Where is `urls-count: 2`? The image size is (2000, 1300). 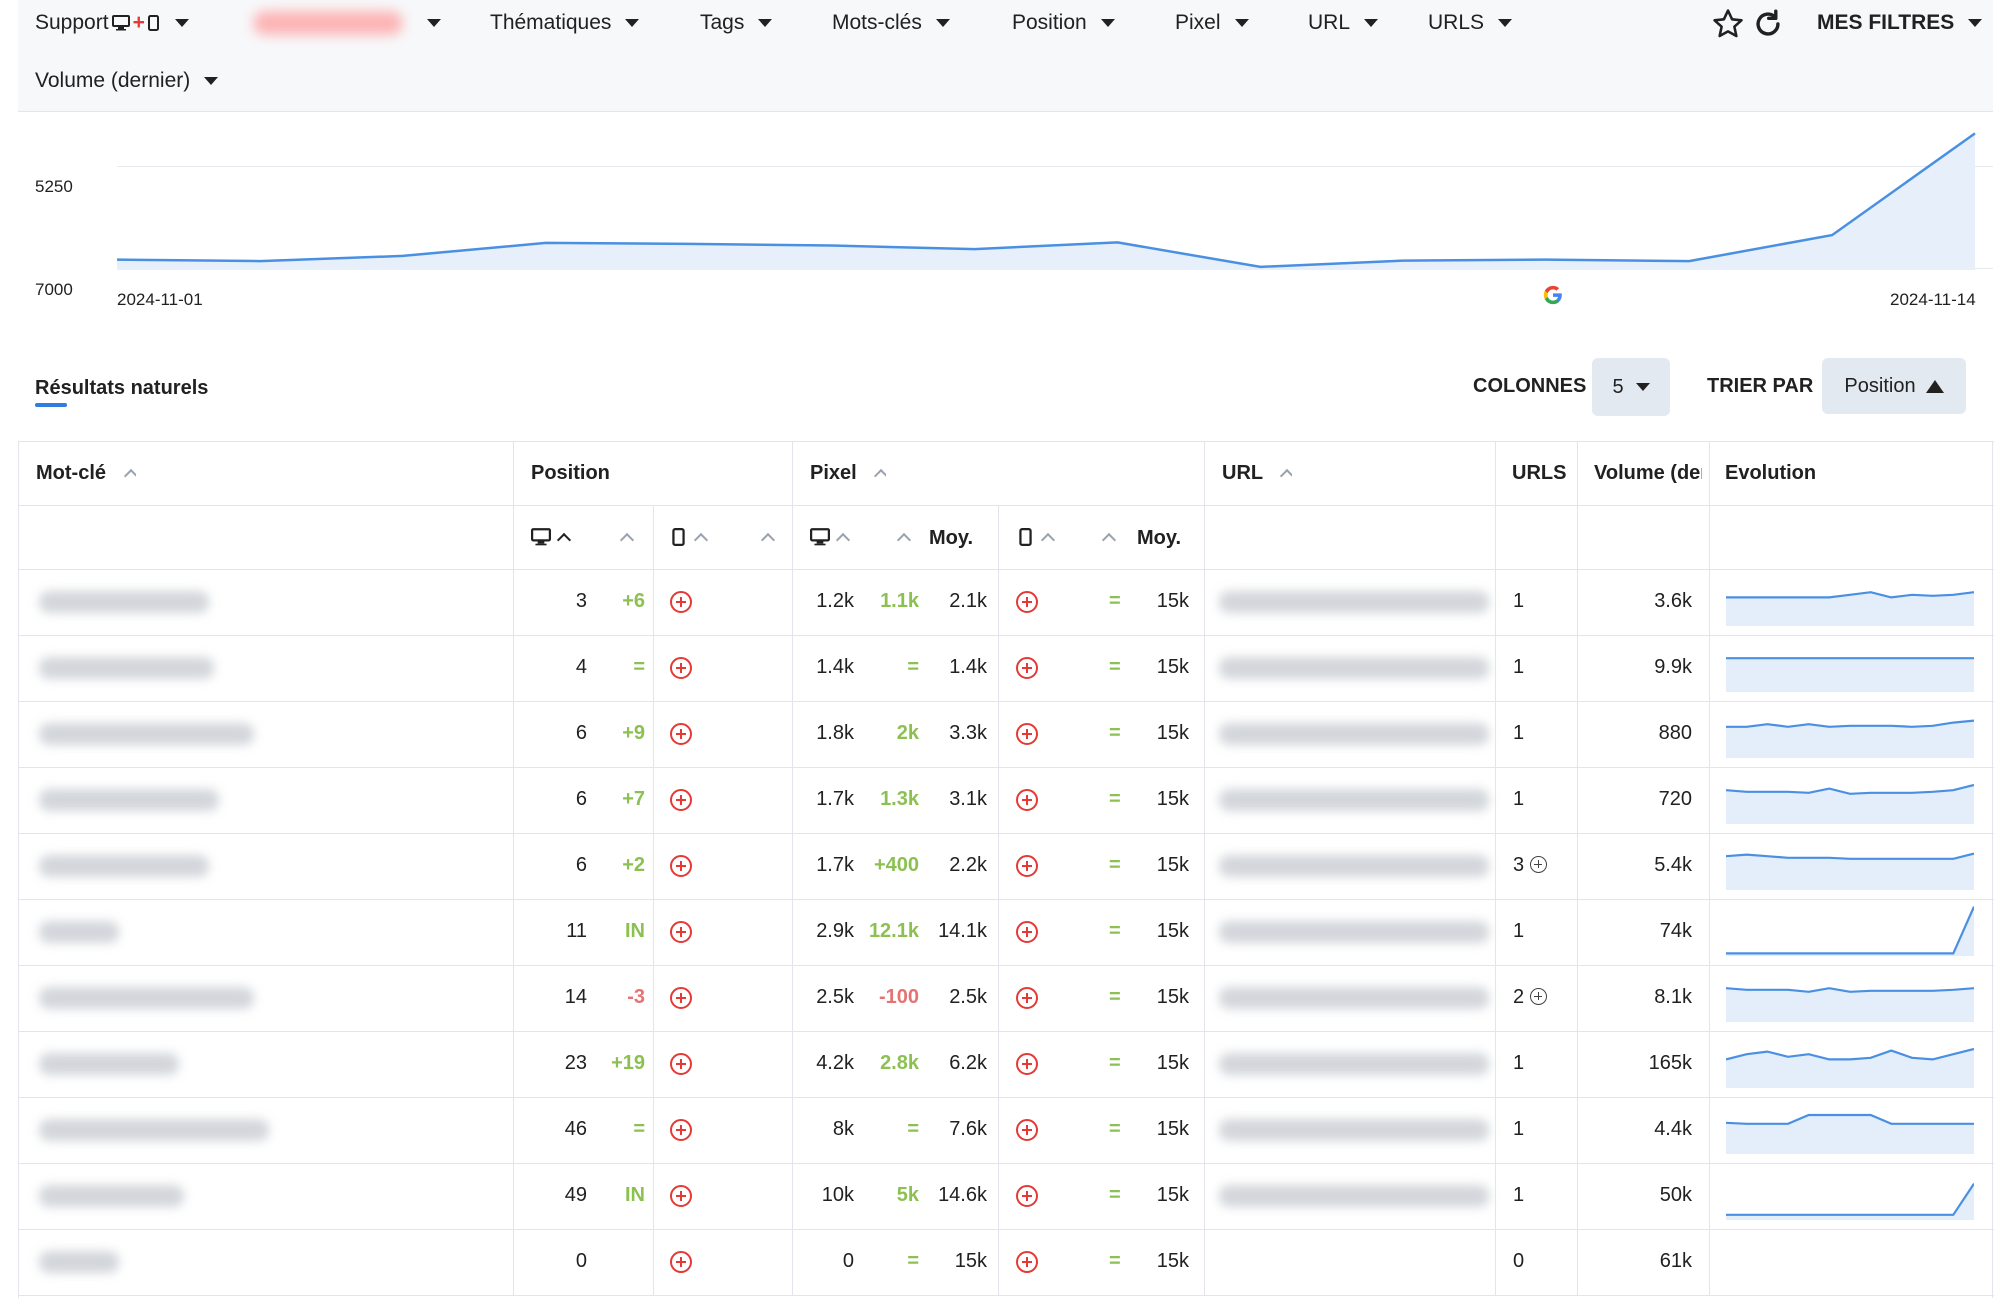
urls-count: 2 is located at coordinates (1543, 997).